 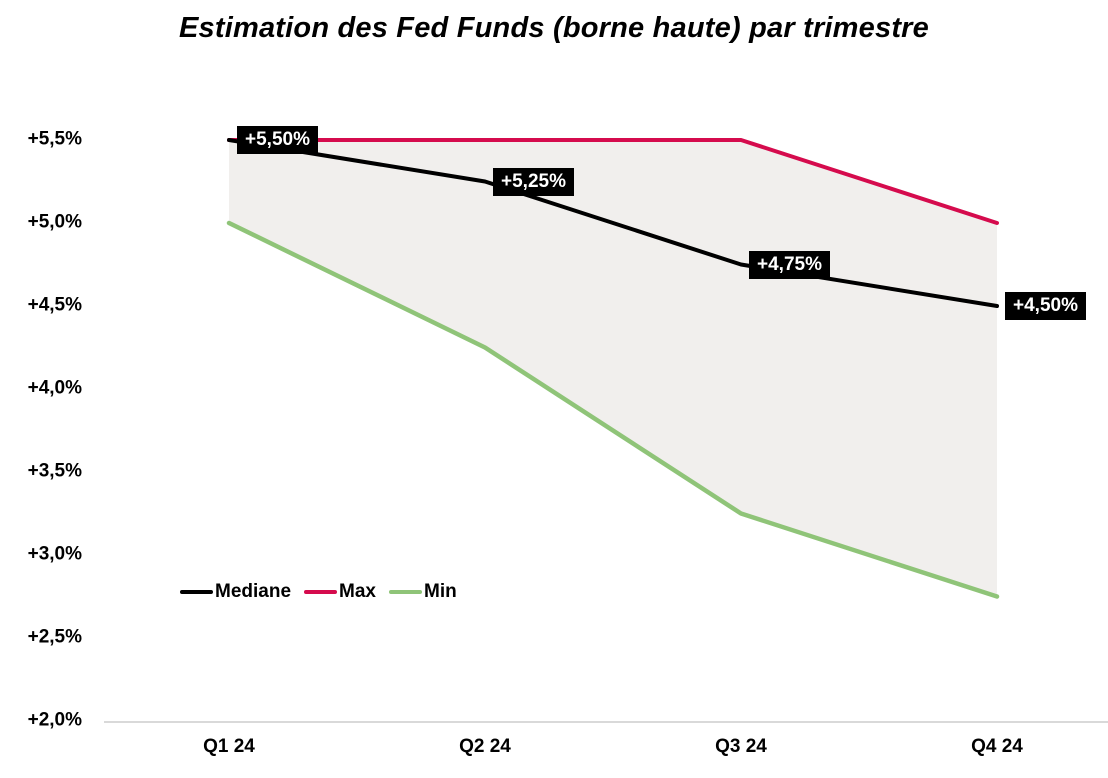 I want to click on x-tick-label: Q2 24, so click(x=485, y=746).